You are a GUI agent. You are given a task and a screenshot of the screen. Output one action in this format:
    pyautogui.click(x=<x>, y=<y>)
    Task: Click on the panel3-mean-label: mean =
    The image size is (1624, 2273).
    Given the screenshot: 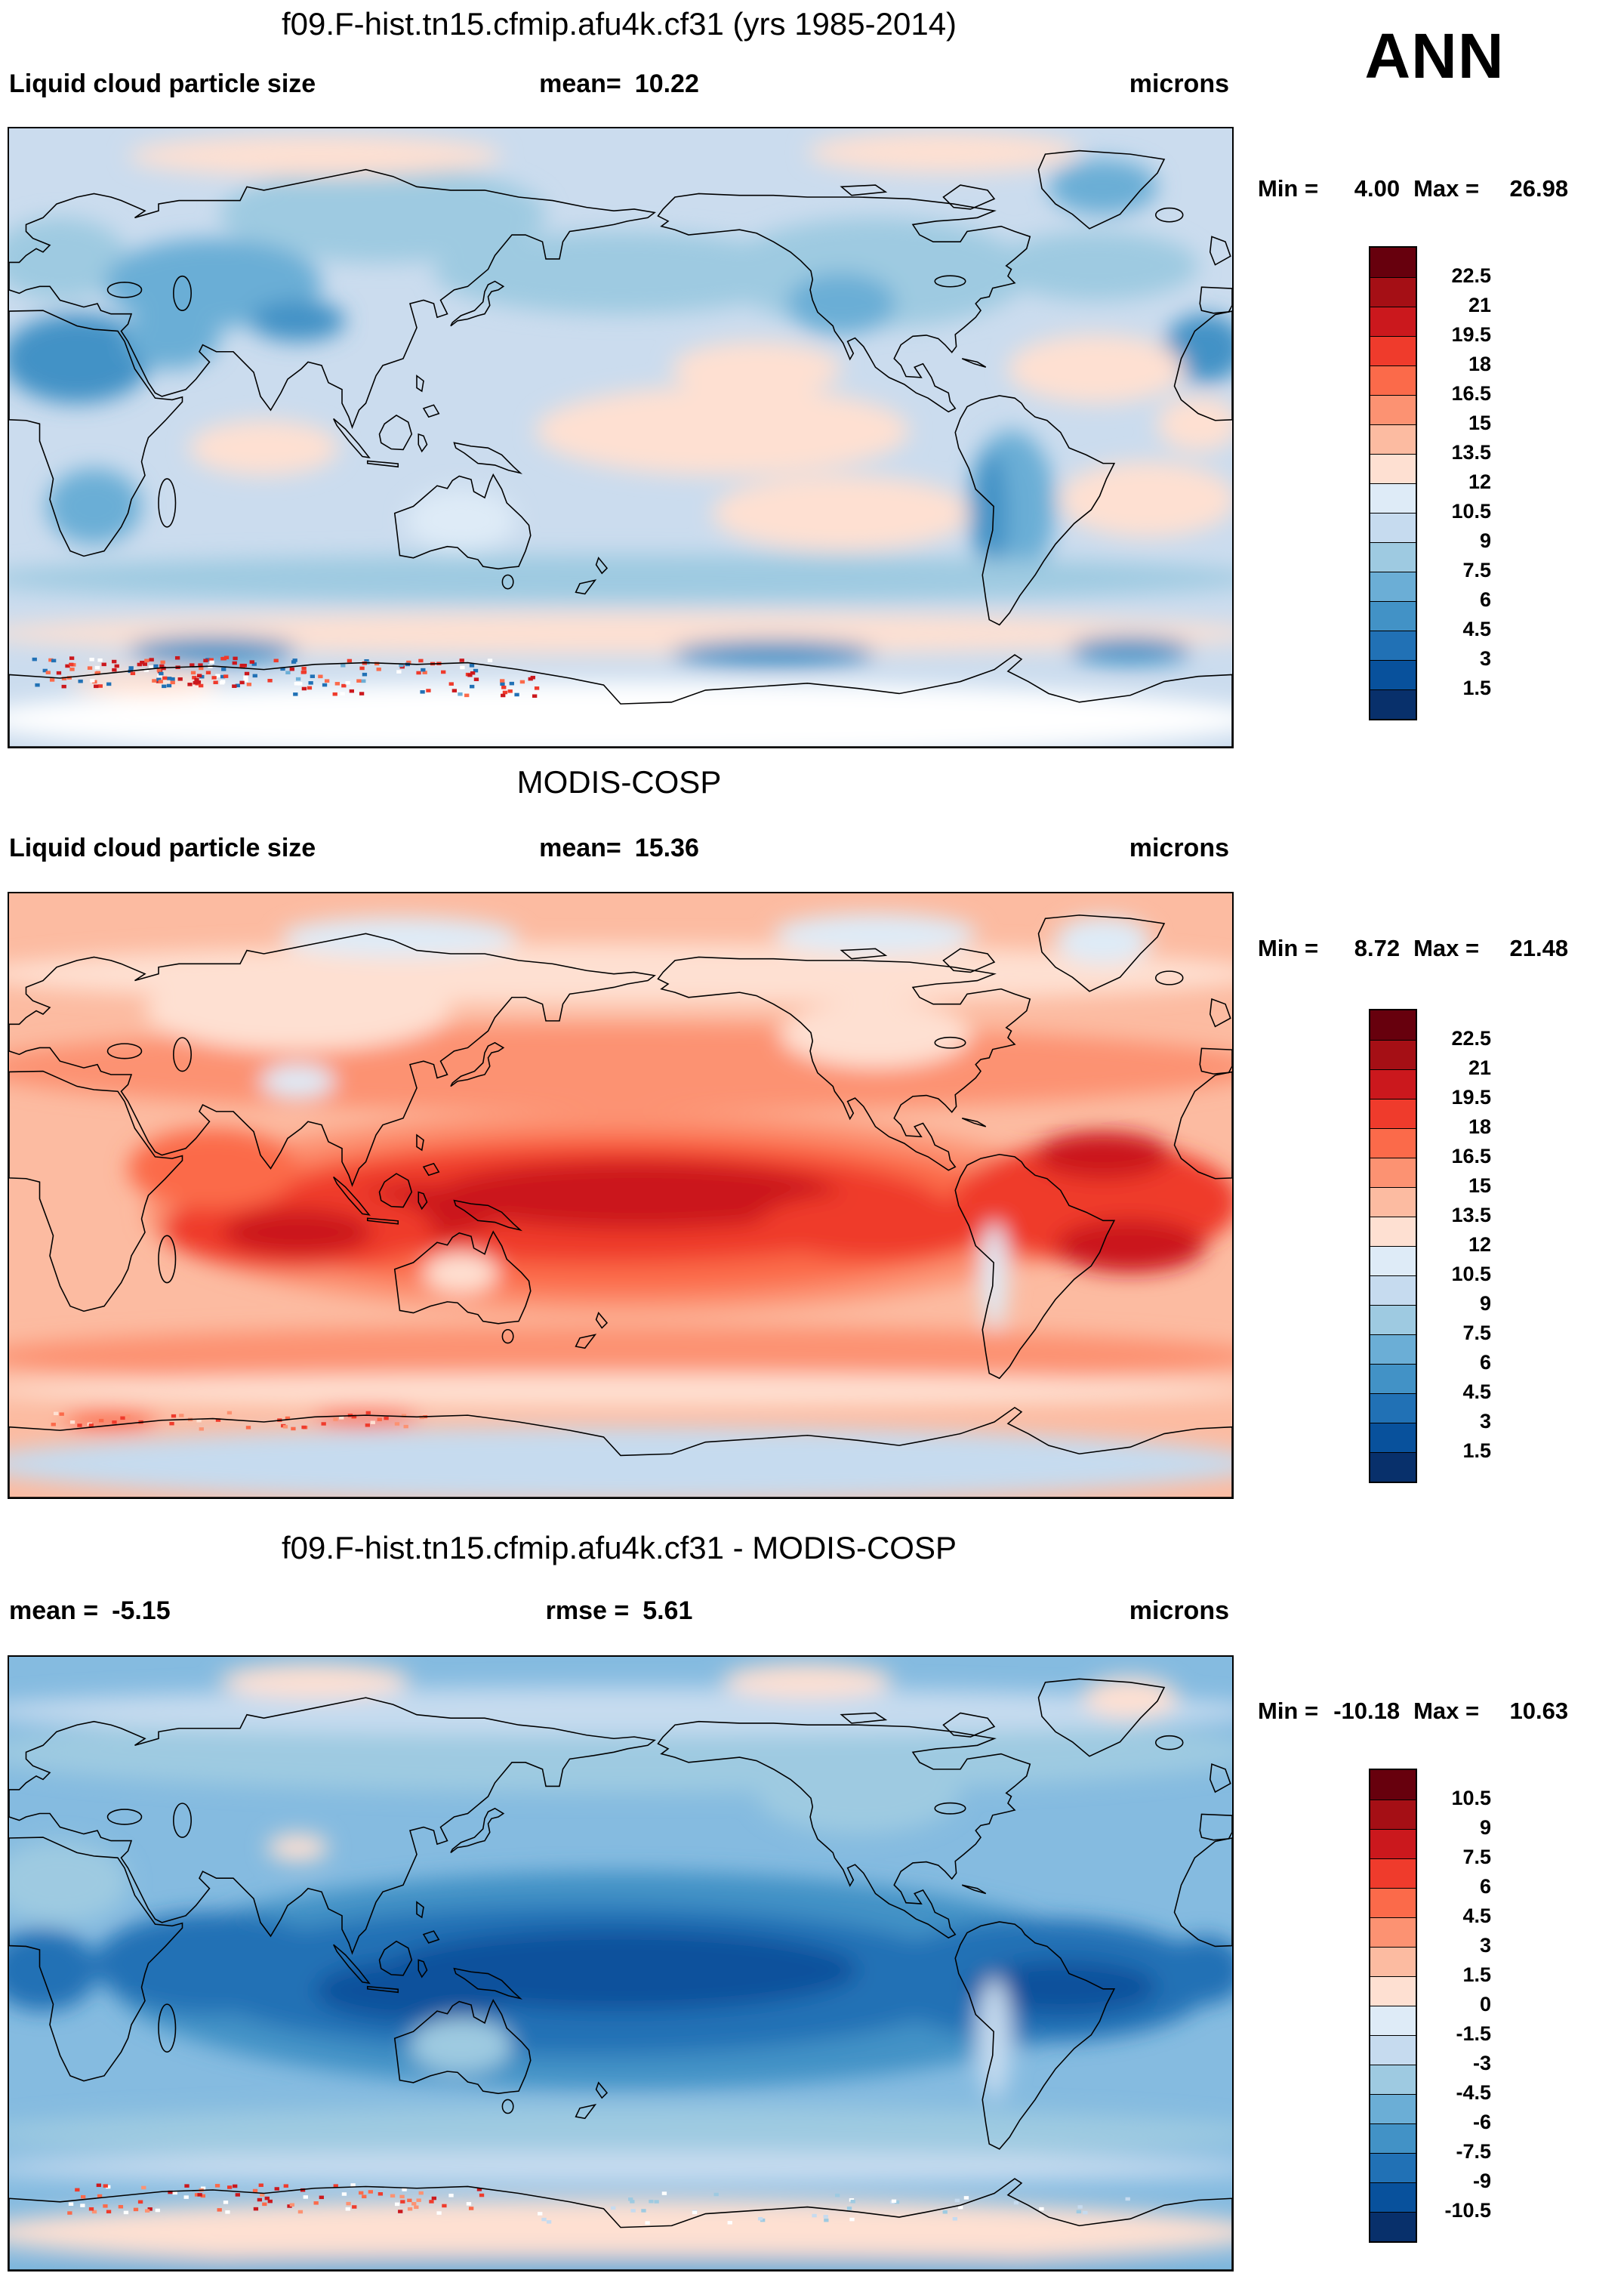 What is the action you would take?
    pyautogui.click(x=54, y=1610)
    